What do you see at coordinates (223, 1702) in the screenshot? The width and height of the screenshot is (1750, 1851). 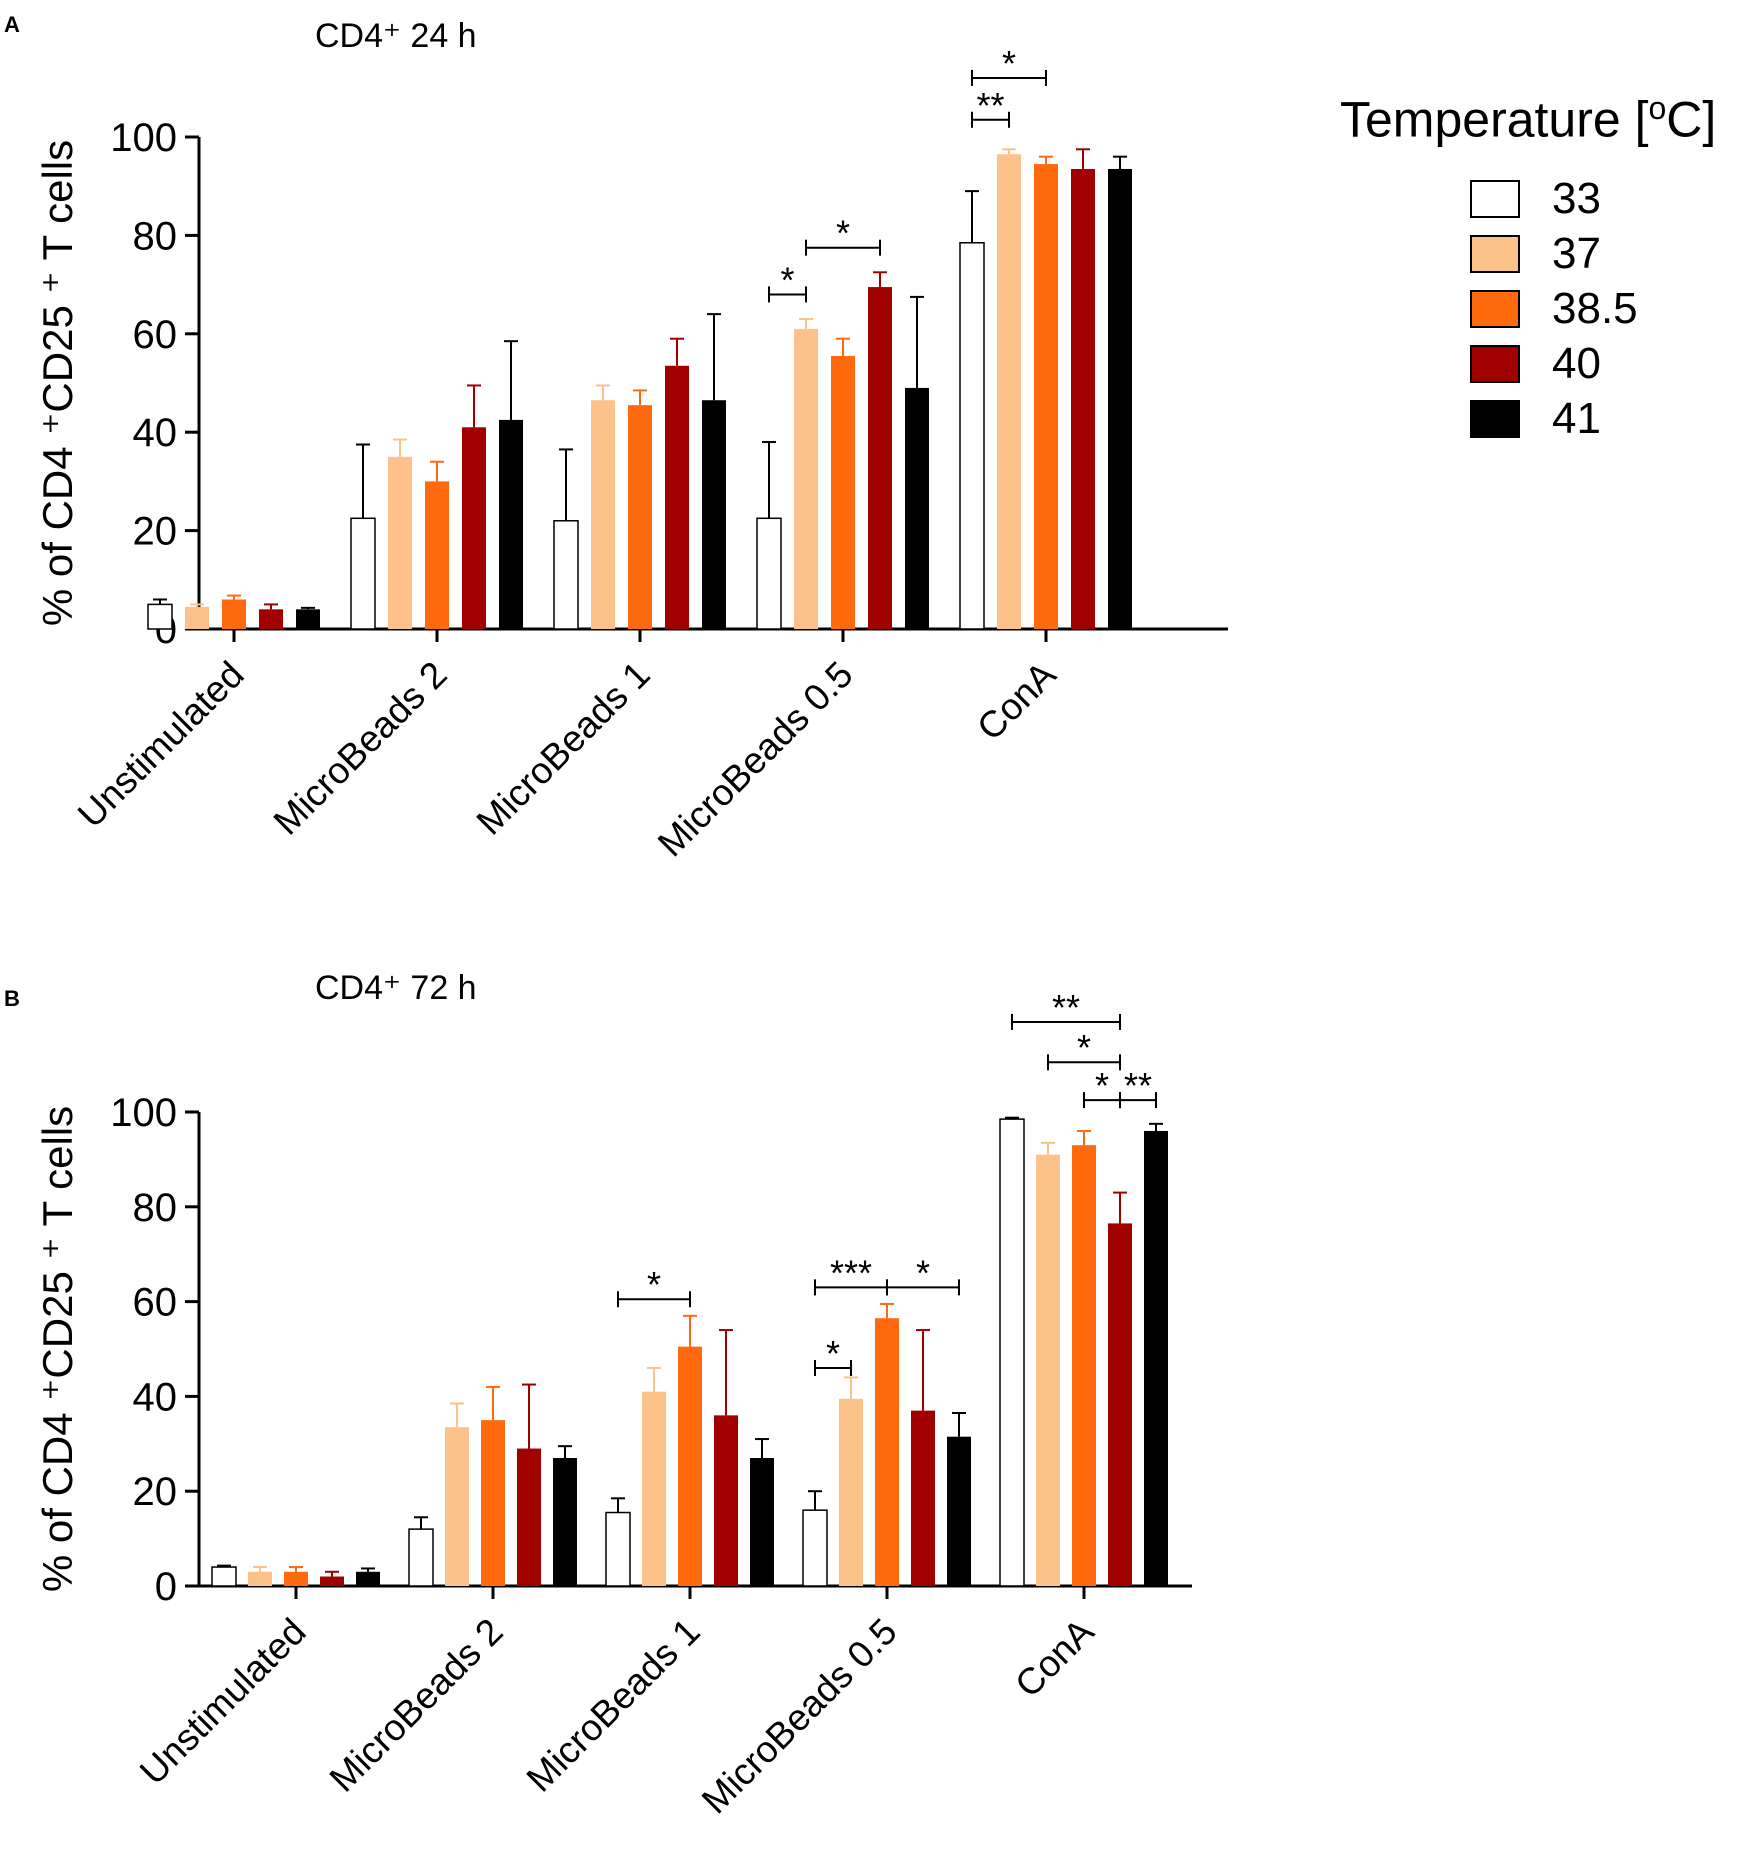 I see `panel-b-x-tick-label: Unstimulated` at bounding box center [223, 1702].